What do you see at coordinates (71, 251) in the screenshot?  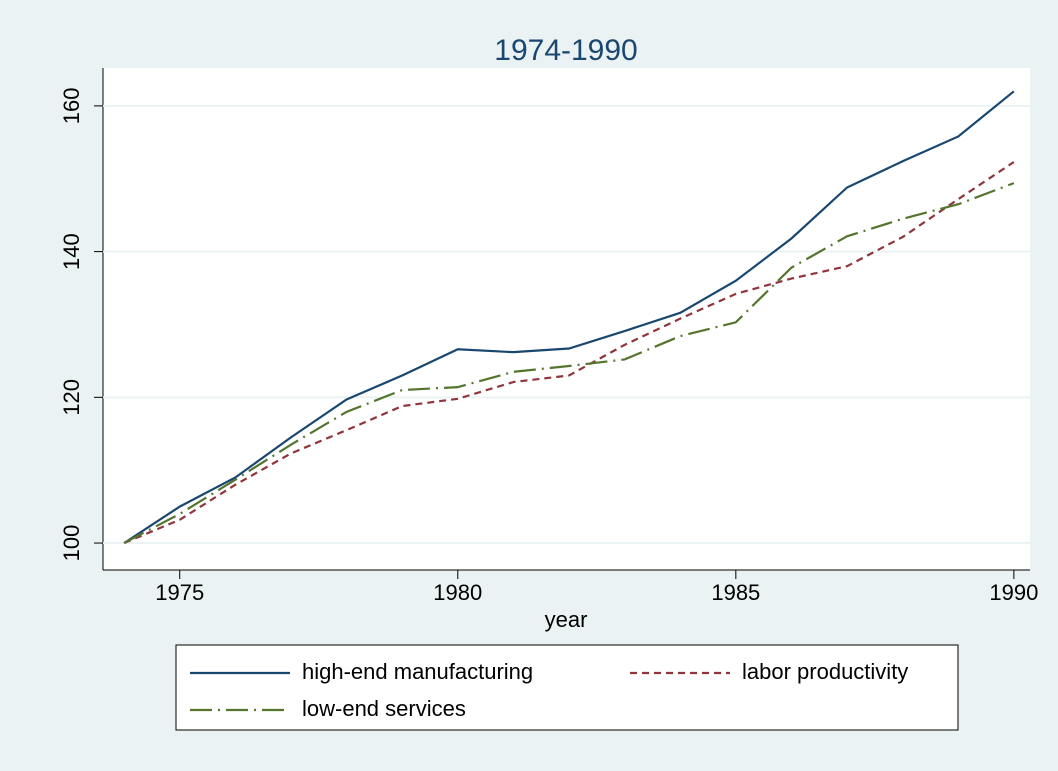 I see `y-tick-label: 140` at bounding box center [71, 251].